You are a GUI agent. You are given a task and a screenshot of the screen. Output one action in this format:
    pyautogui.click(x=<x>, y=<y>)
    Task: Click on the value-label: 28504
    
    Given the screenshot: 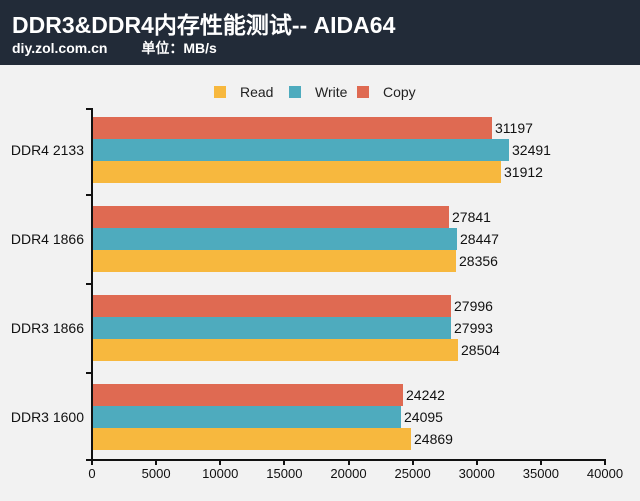 What is the action you would take?
    pyautogui.click(x=480, y=350)
    